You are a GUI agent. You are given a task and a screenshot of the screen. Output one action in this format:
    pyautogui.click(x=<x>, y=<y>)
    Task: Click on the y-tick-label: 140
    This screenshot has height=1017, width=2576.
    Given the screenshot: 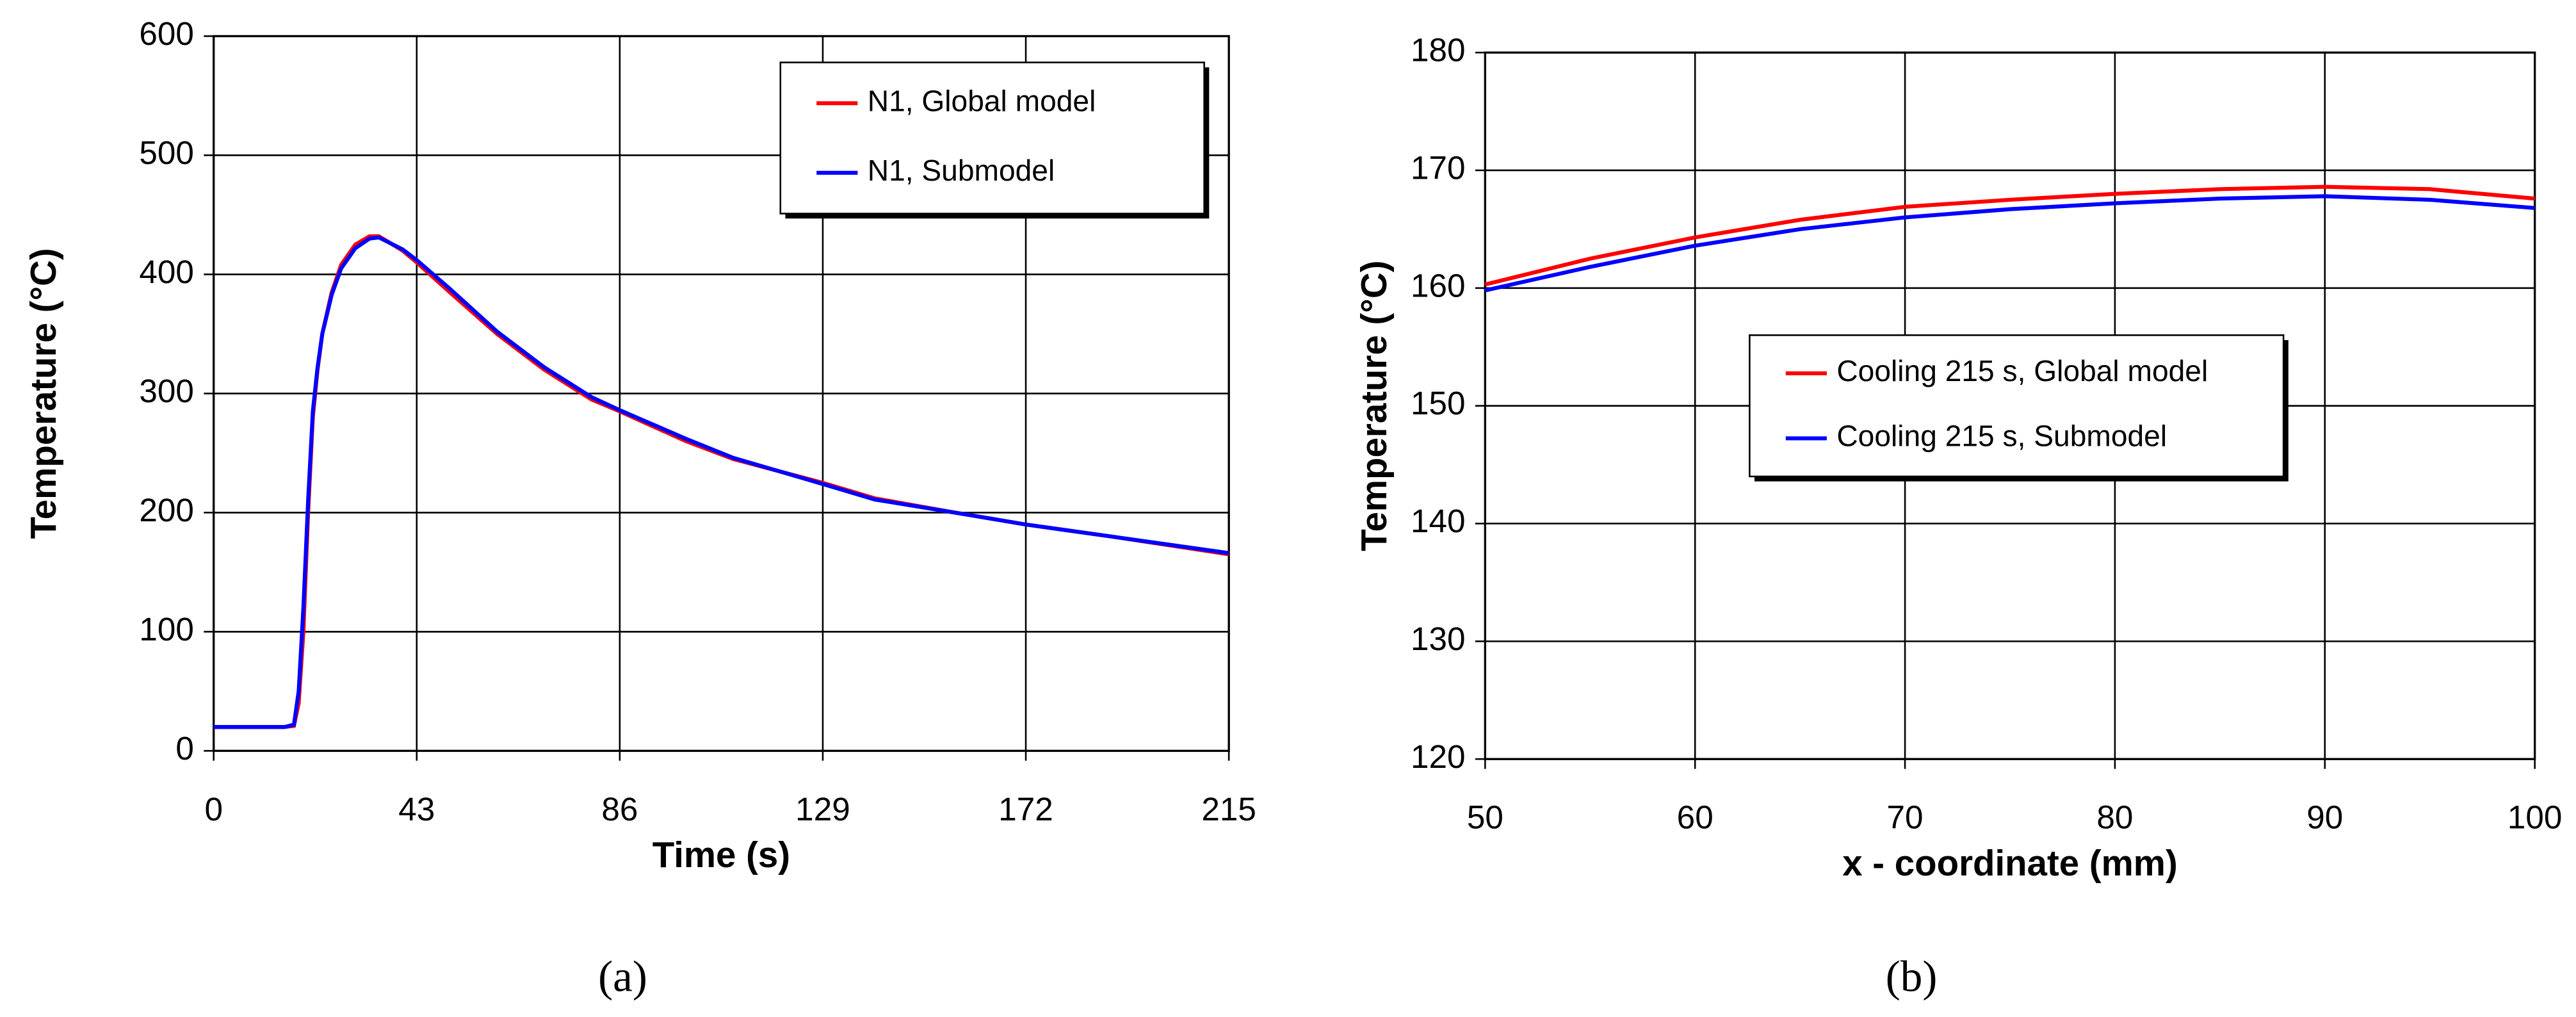 What is the action you would take?
    pyautogui.click(x=1438, y=521)
    